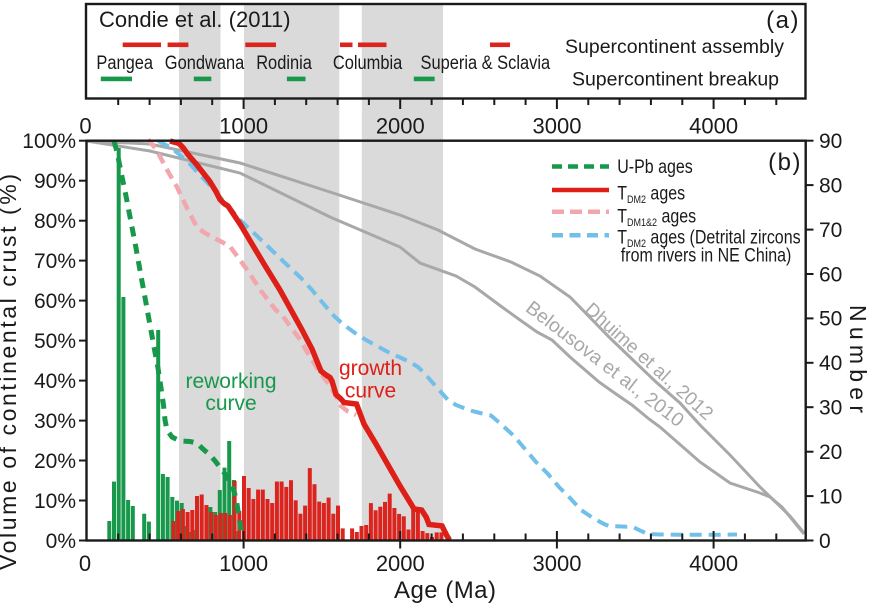 The width and height of the screenshot is (877, 609). I want to click on svg-text: reworking, so click(230, 381).